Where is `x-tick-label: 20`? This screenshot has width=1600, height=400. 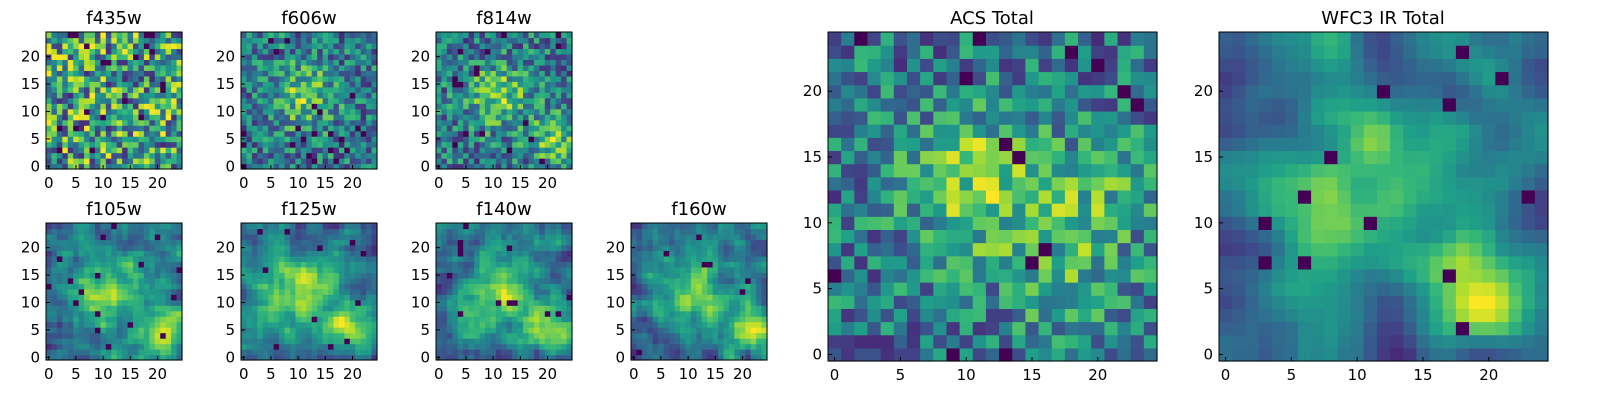 x-tick-label: 20 is located at coordinates (547, 374).